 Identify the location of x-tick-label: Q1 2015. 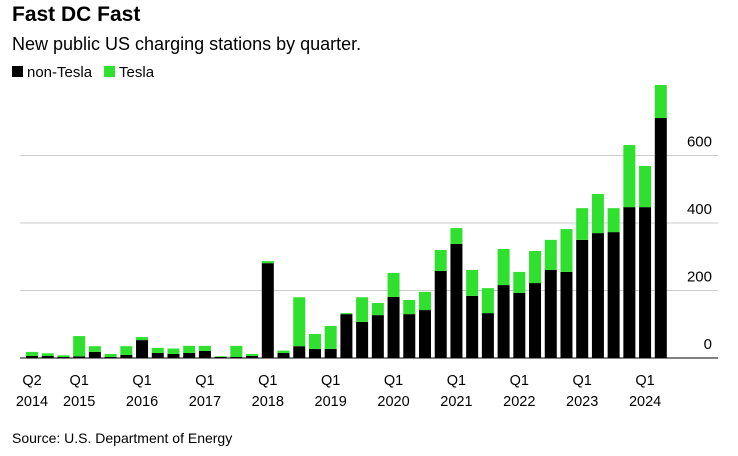
(79, 391).